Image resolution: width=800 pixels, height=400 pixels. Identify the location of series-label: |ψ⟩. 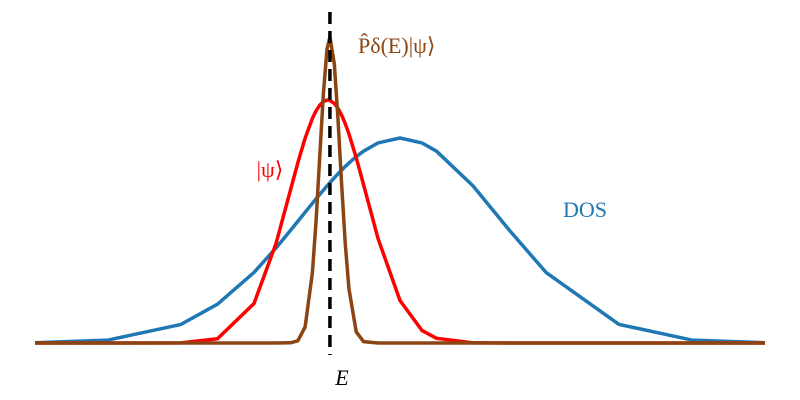
(270, 169).